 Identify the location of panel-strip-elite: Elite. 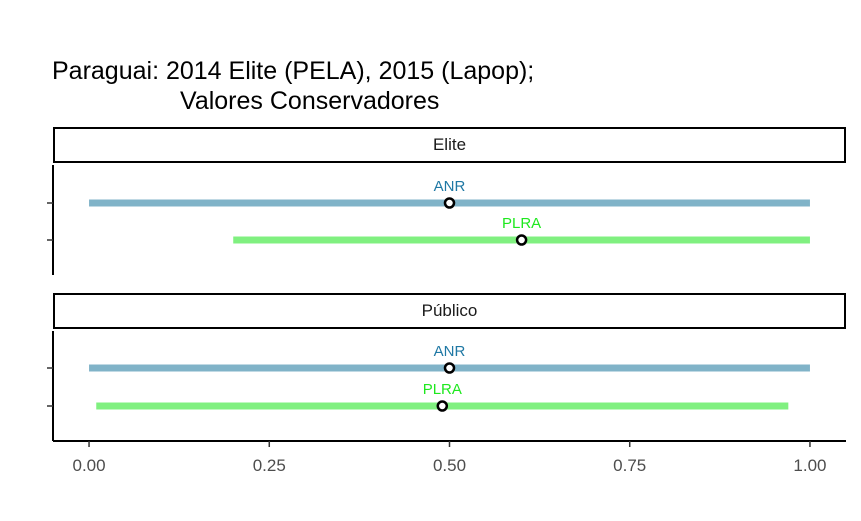
(449, 145).